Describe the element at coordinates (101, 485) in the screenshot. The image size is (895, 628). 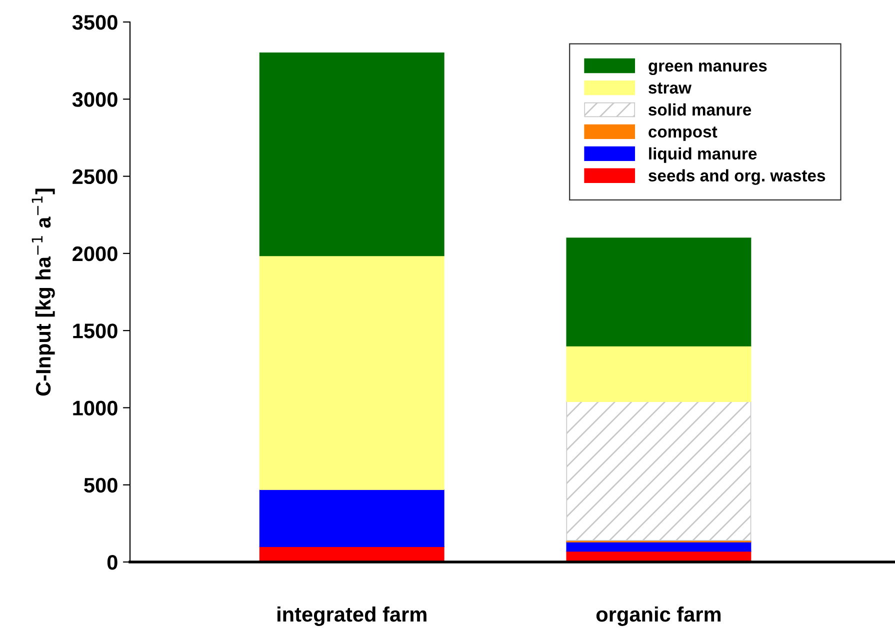
I see `y-tick-label: 500` at that location.